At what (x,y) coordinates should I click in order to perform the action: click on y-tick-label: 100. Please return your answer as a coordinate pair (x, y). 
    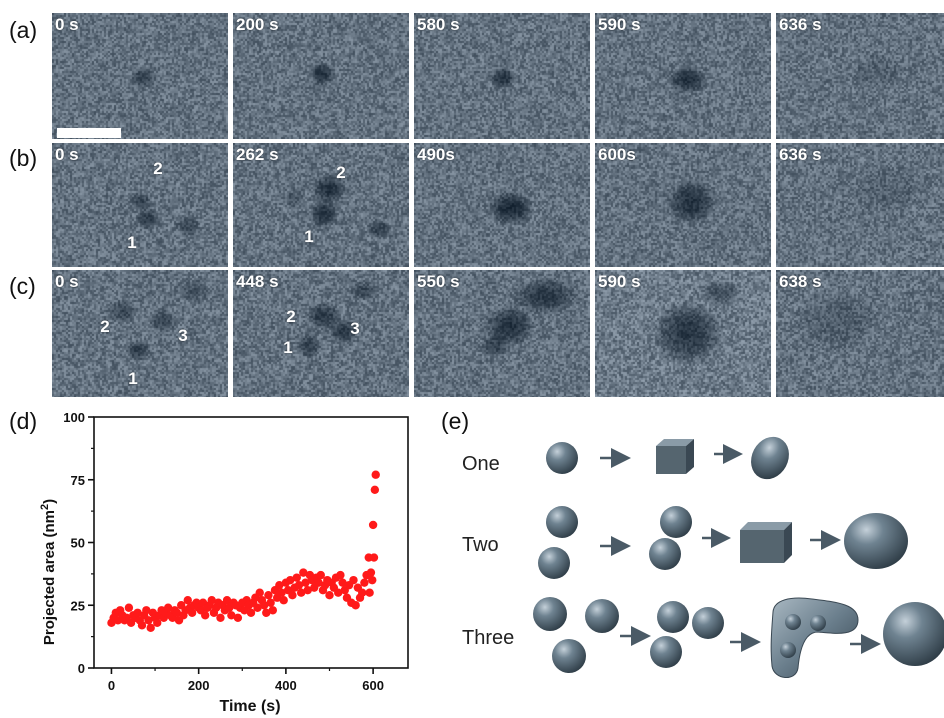
    Looking at the image, I should click on (74, 417).